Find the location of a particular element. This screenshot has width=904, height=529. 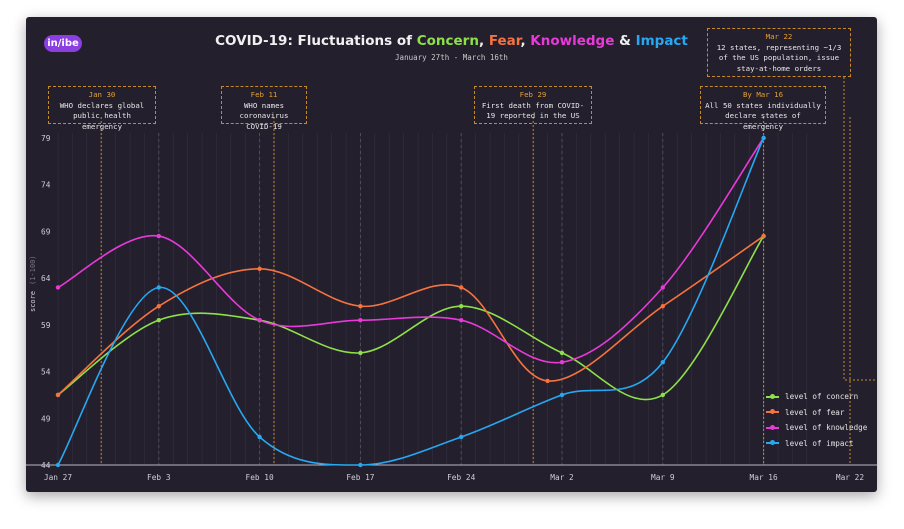

legend-item-concern: level of concern is located at coordinates (816, 397).